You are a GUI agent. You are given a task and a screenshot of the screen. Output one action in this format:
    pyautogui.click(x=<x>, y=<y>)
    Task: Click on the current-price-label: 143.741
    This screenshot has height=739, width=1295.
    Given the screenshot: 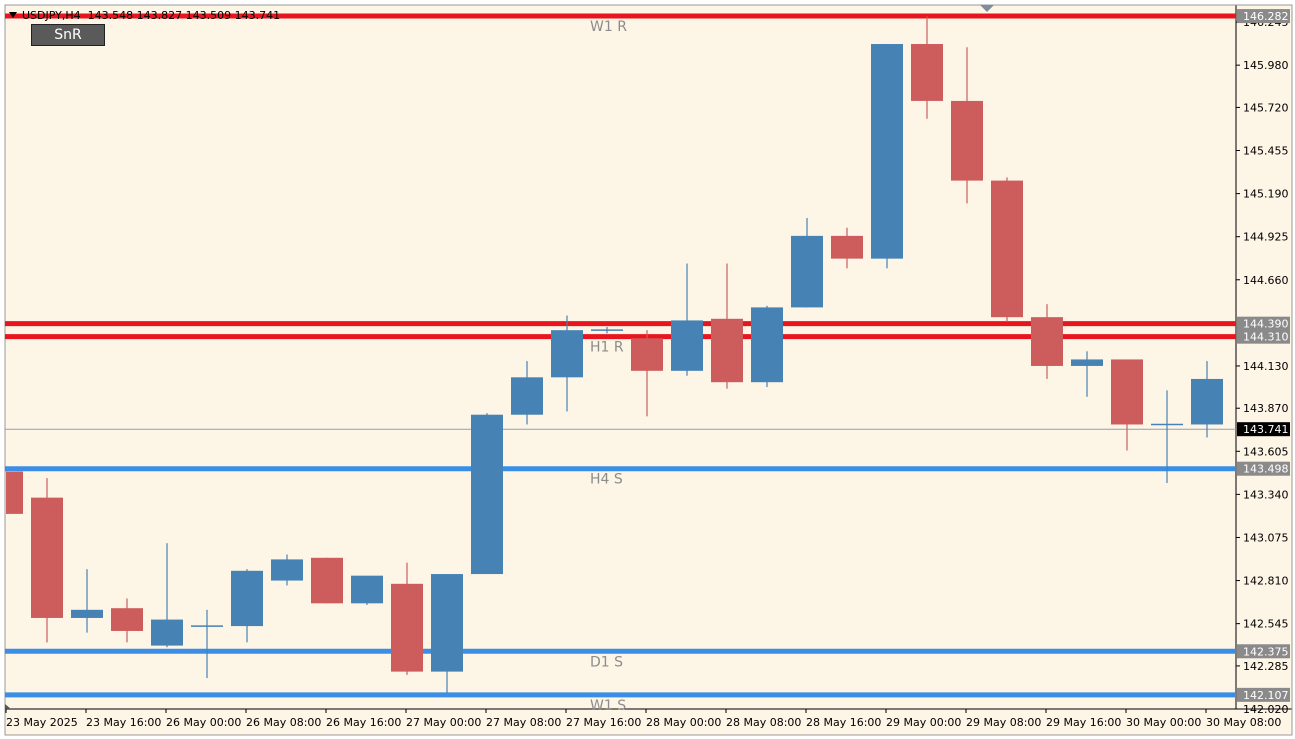 What is the action you would take?
    pyautogui.click(x=1266, y=429)
    